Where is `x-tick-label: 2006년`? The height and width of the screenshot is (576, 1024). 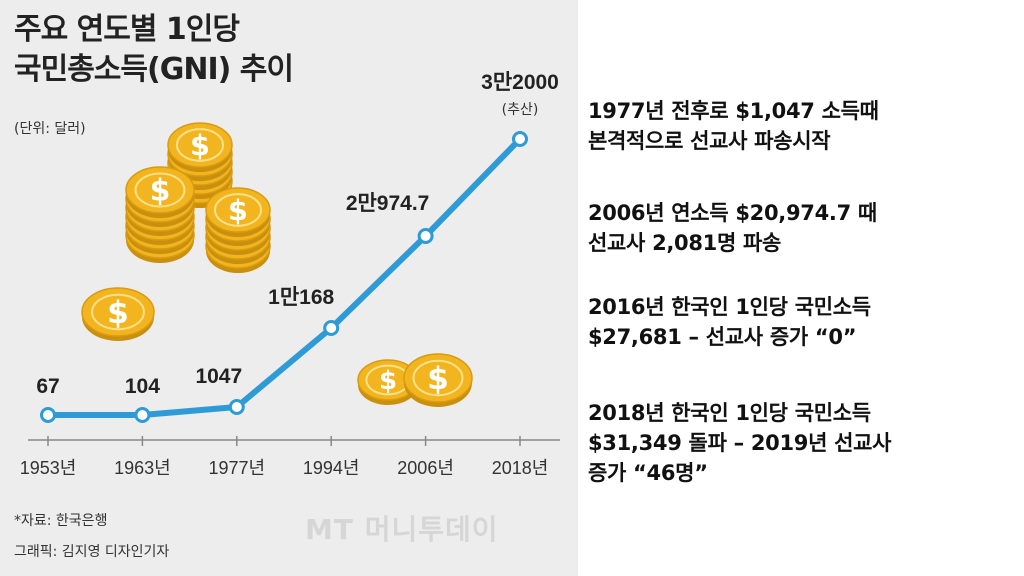
x-tick-label: 2006년 is located at coordinates (425, 468).